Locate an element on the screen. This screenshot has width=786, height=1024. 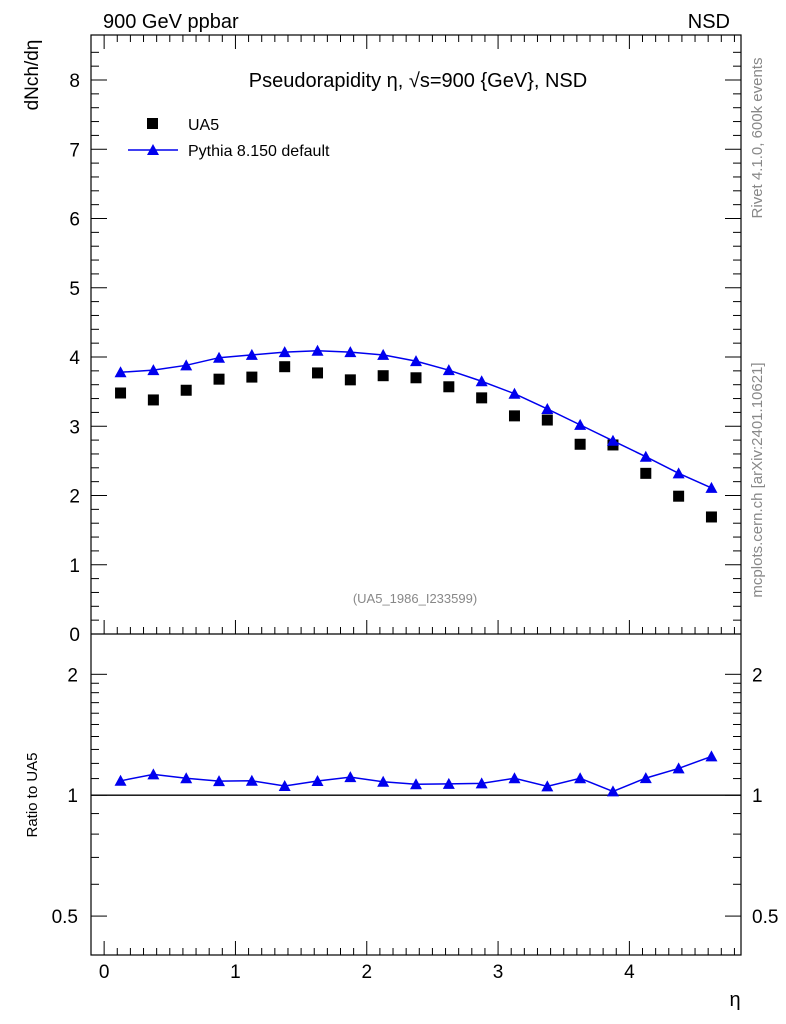
mcplots-label: mcplots.cern.ch [arXiv:2401.10621] is located at coordinates (757, 479).